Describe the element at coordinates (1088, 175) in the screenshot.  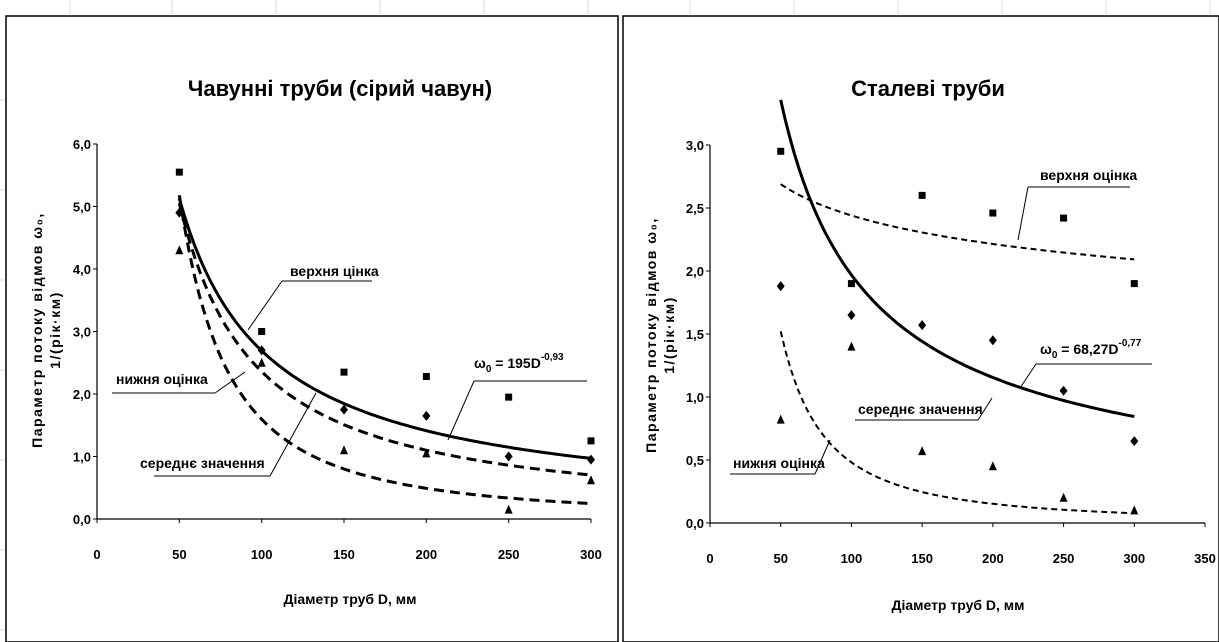
I see `annotation-upper-estimate: верхня оцінка` at that location.